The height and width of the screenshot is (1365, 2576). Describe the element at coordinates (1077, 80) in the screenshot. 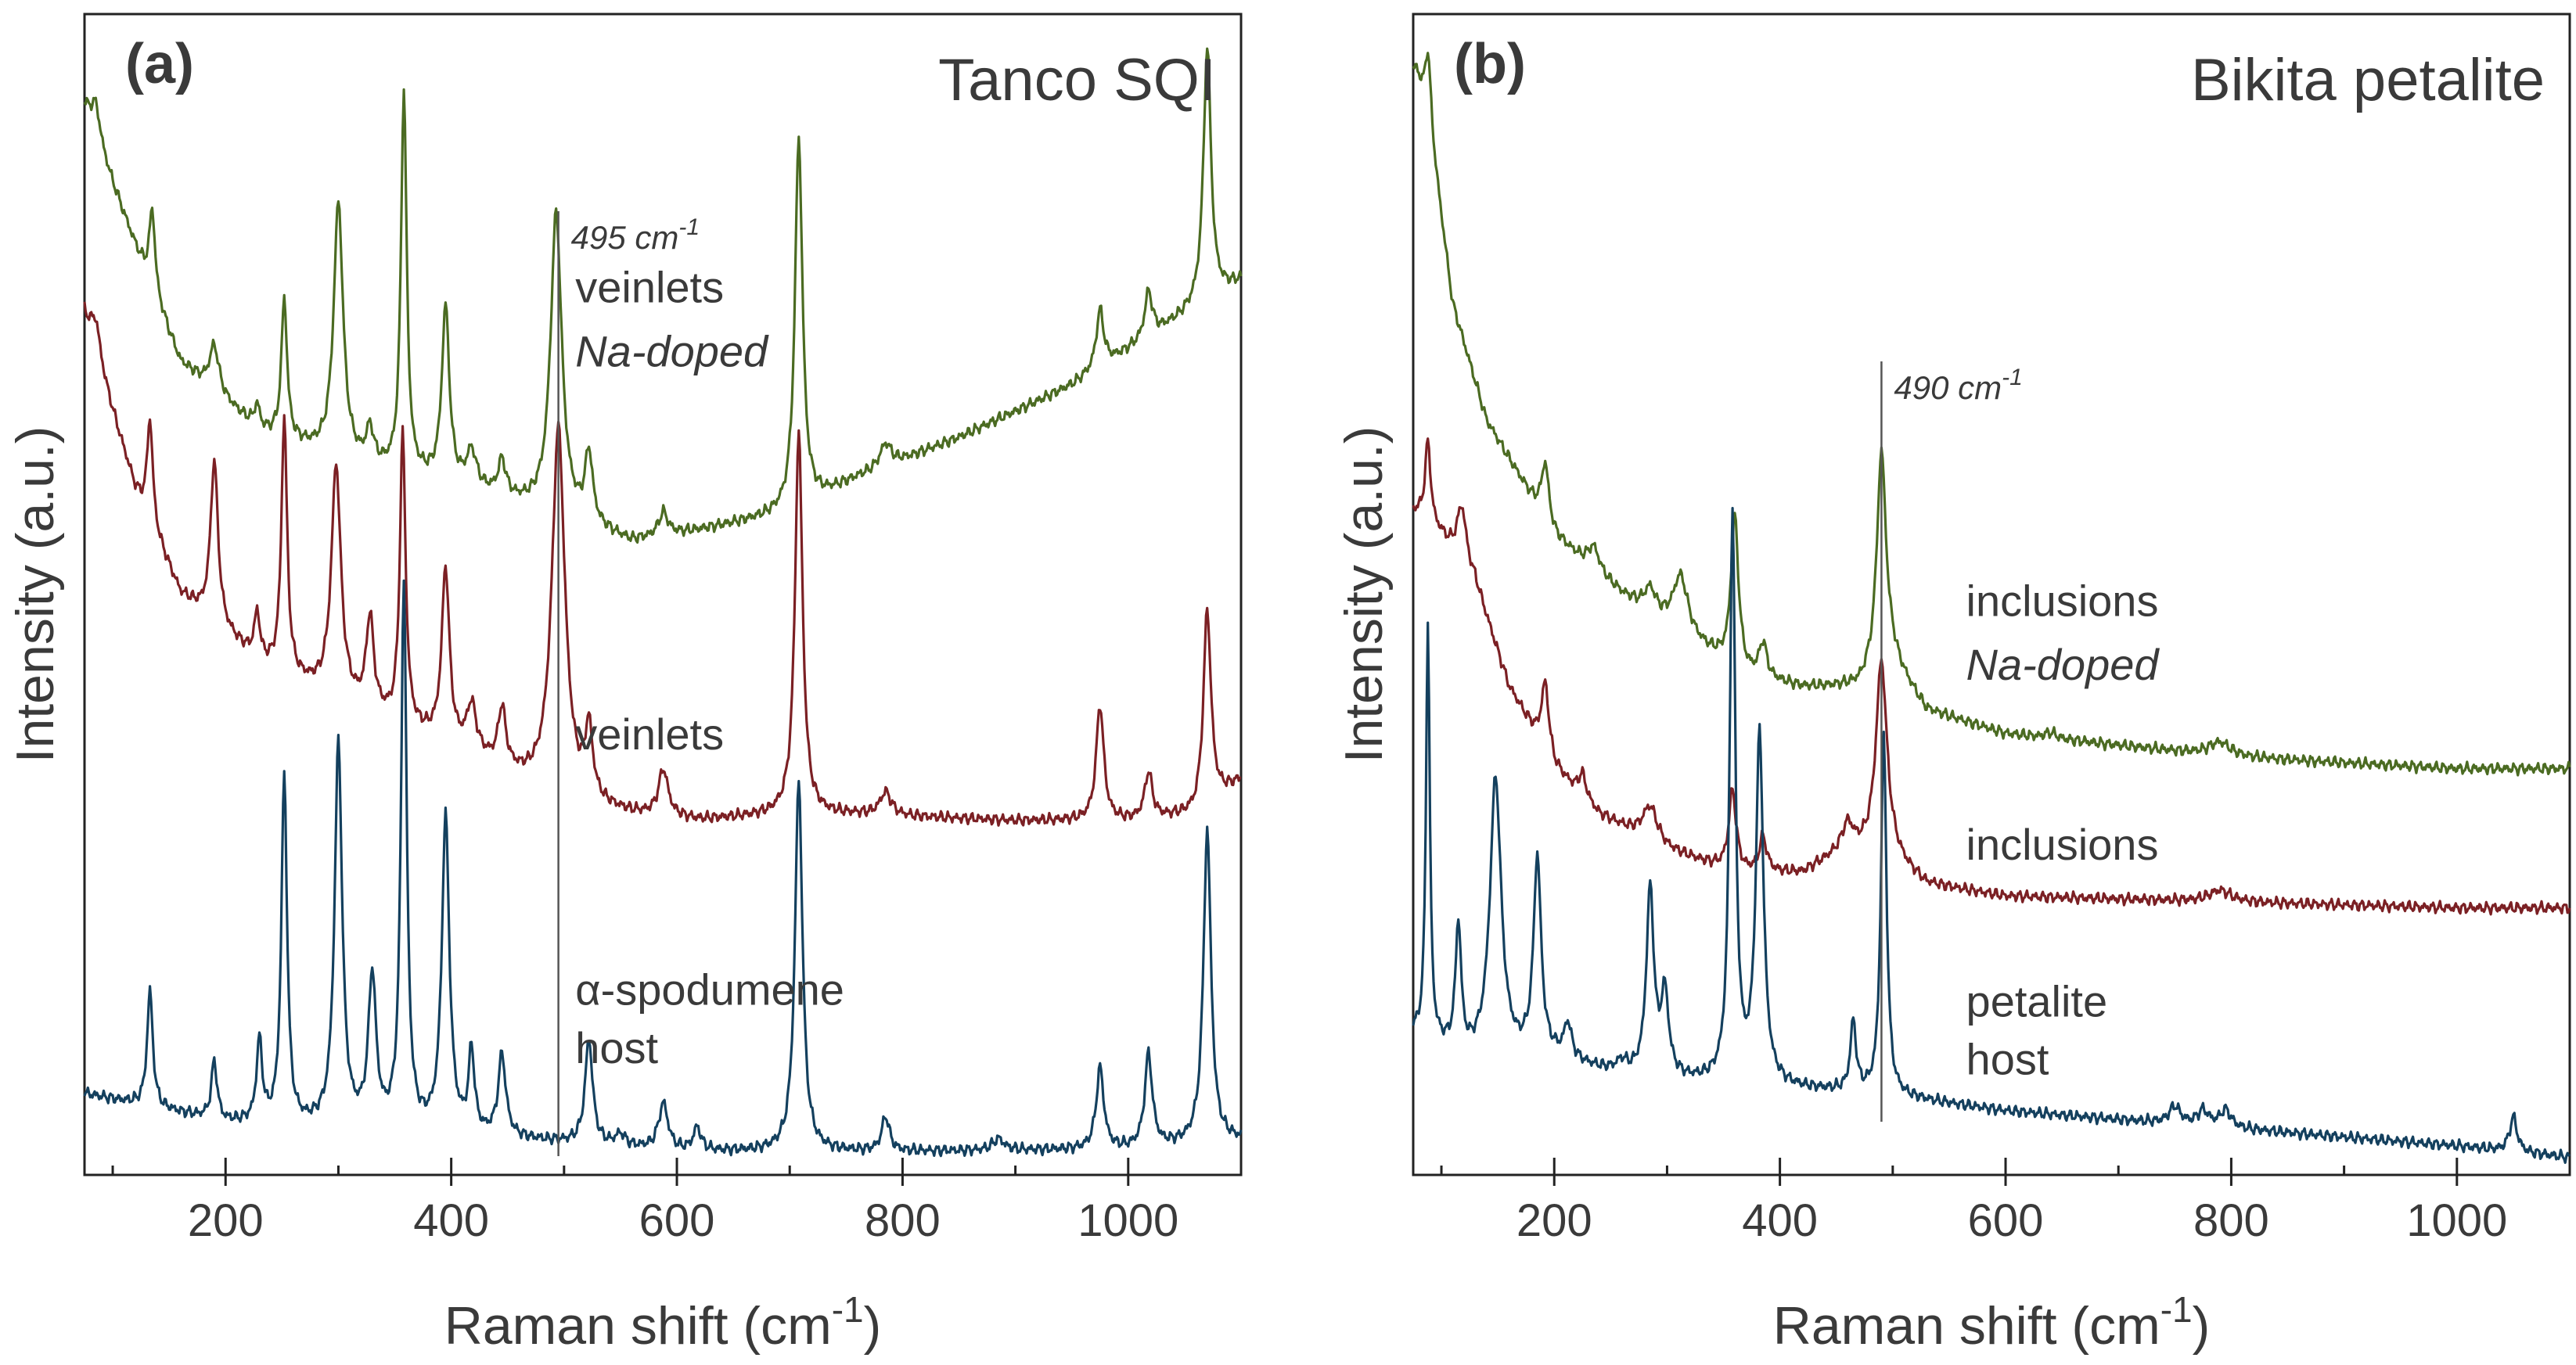

I see `panel-title: Tanco SQI` at that location.